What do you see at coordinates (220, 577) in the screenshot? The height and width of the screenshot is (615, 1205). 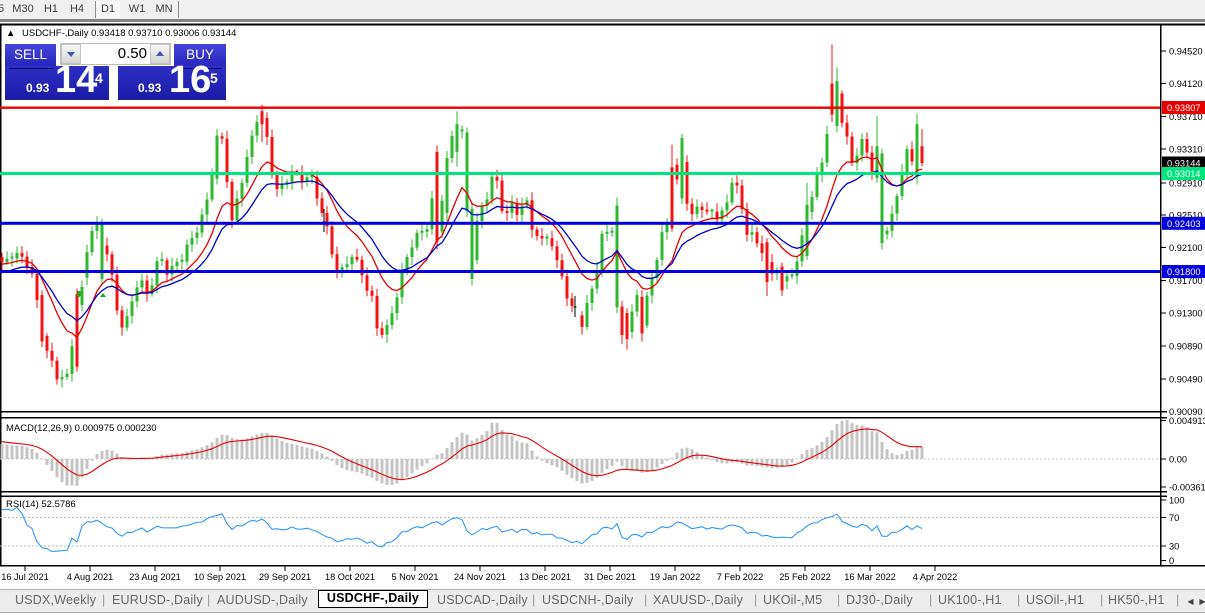 I see `svg-text: 10 Sep 2021` at bounding box center [220, 577].